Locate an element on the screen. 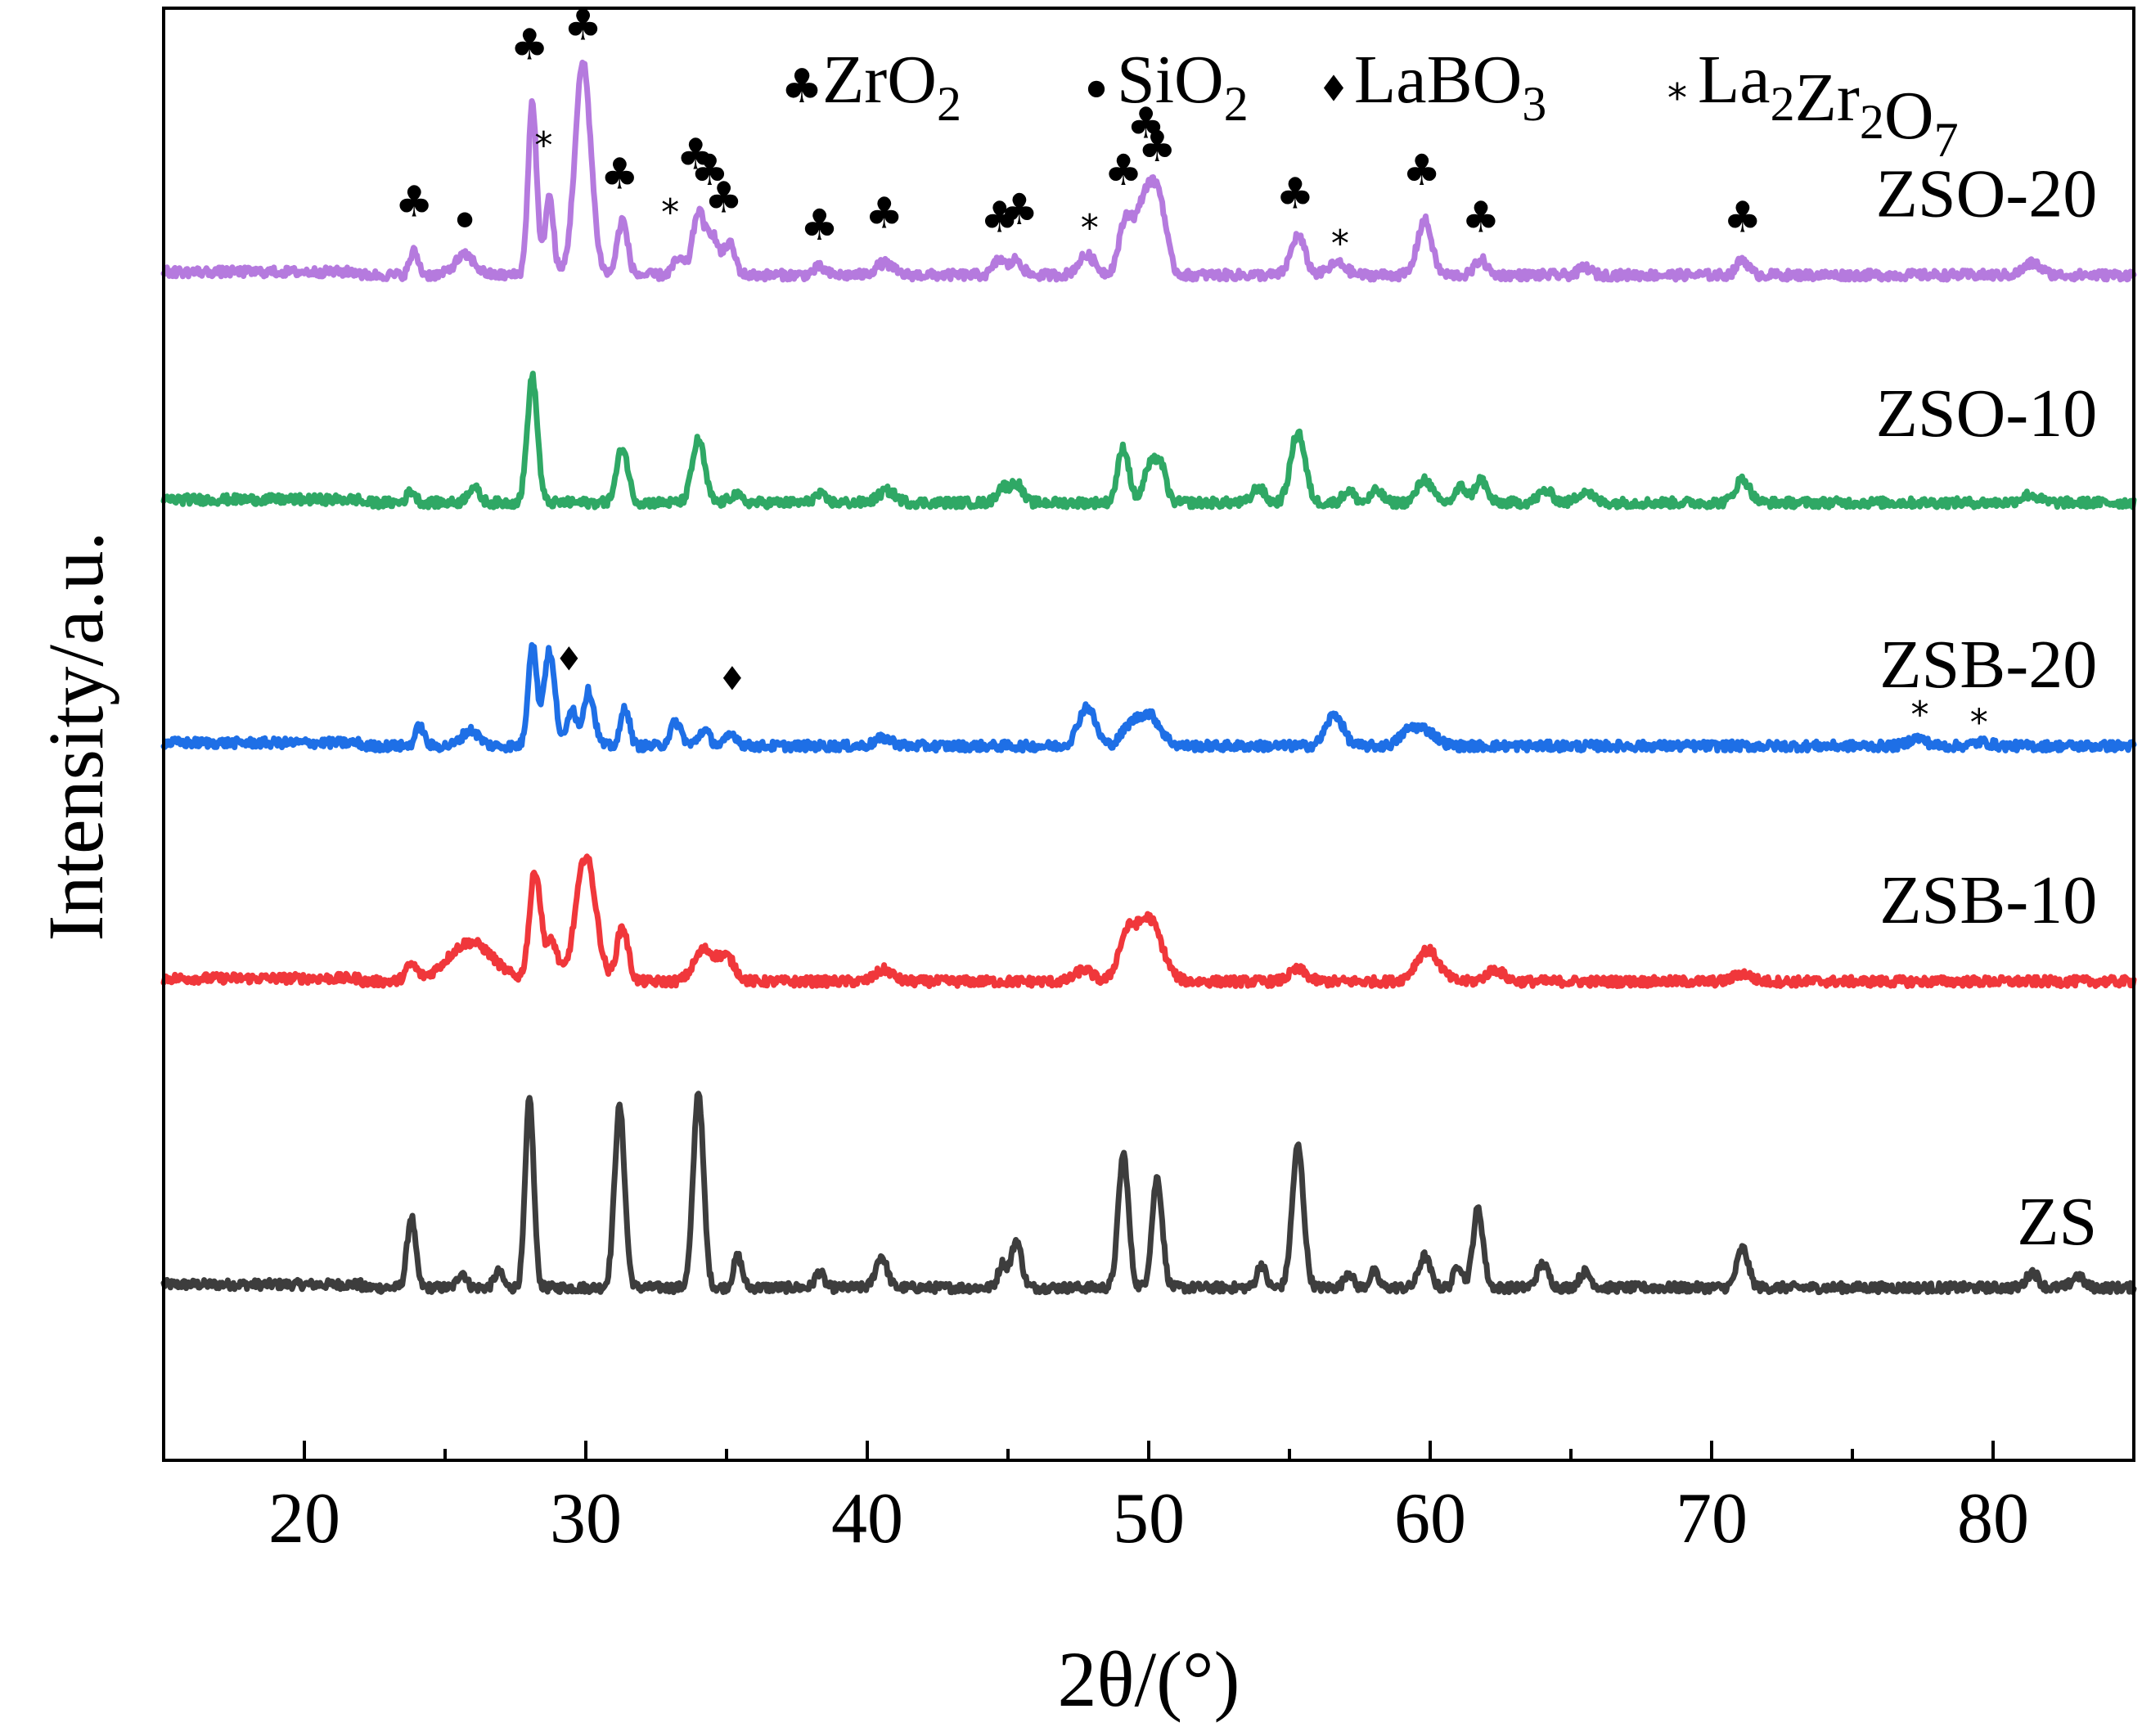 This screenshot has height=1736, width=2142. series-label: ZSB-20 is located at coordinates (1988, 665).